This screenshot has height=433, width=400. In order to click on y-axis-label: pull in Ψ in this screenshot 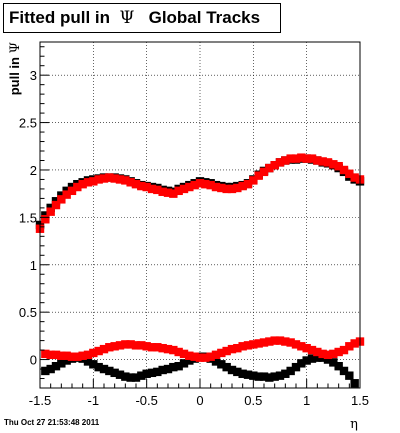, I will do `click(15, 68)`.